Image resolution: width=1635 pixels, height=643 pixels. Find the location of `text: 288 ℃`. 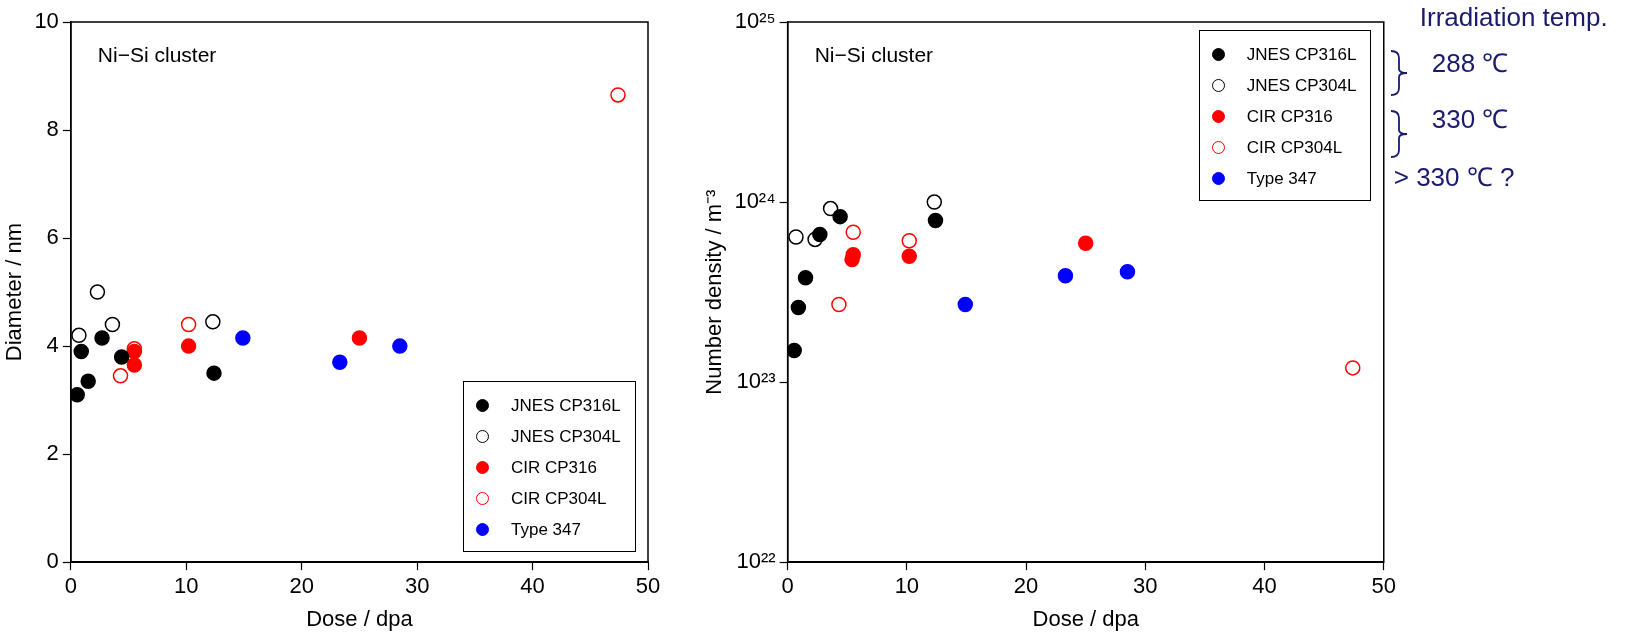

text: 288 ℃ is located at coordinates (1470, 63).